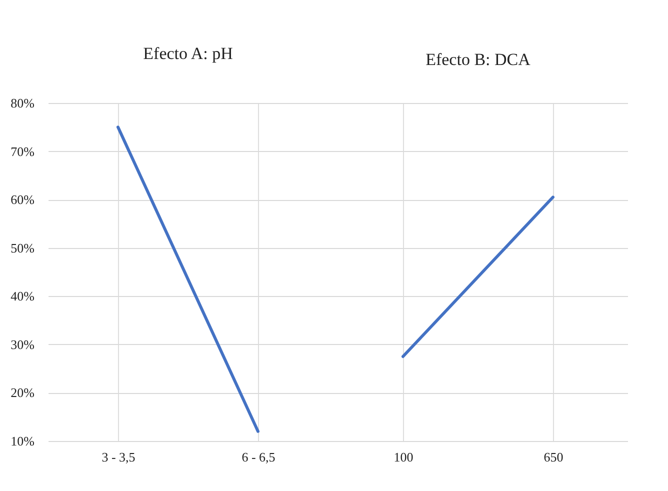 The height and width of the screenshot is (491, 668). I want to click on x-tick-label: 650, so click(554, 457).